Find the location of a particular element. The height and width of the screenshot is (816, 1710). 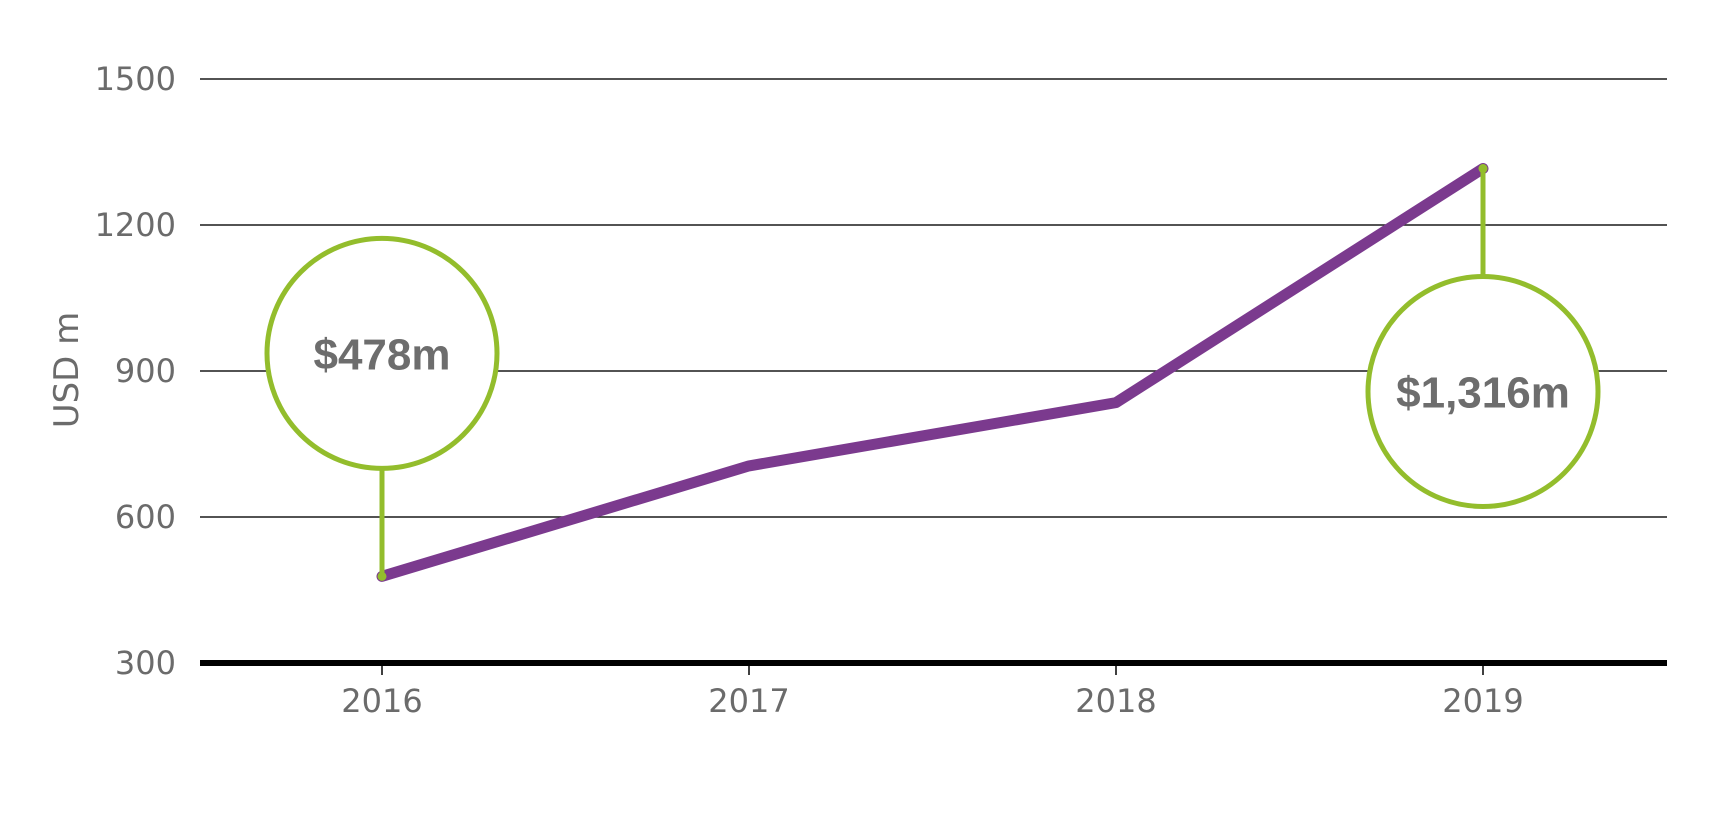

y-tick-label: 1500 is located at coordinates (135, 79).